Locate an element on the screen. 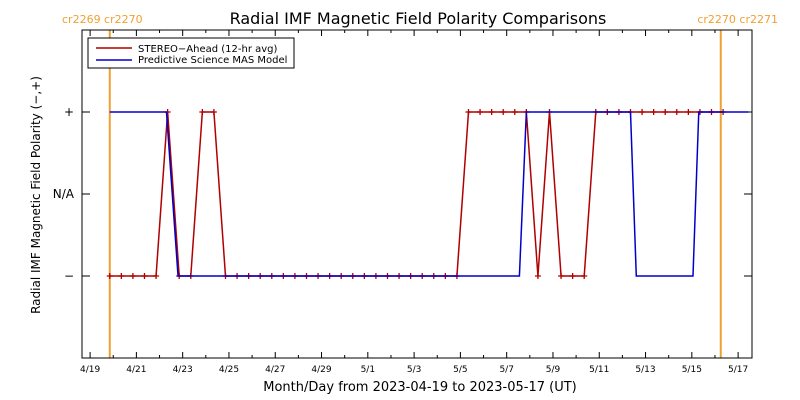  legend-box is located at coordinates (191, 53).